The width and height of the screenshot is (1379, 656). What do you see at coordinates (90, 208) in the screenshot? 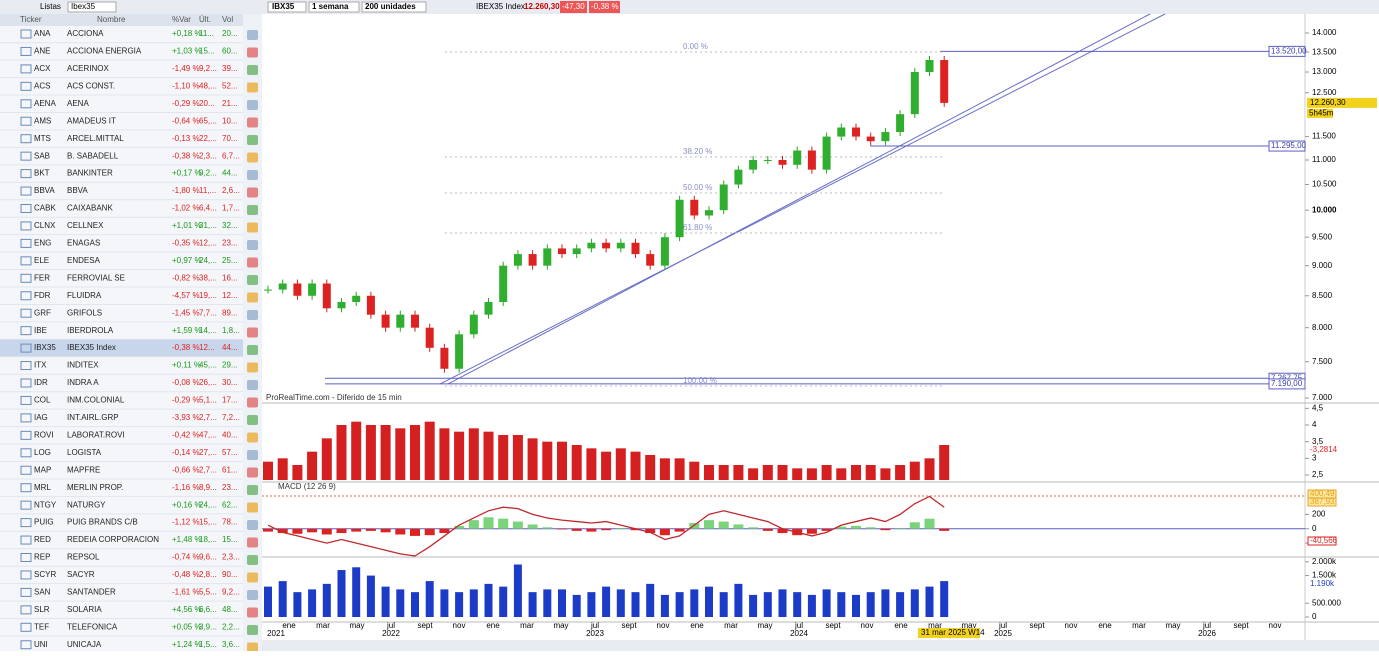
I see `cell: CAIXABANK` at bounding box center [90, 208].